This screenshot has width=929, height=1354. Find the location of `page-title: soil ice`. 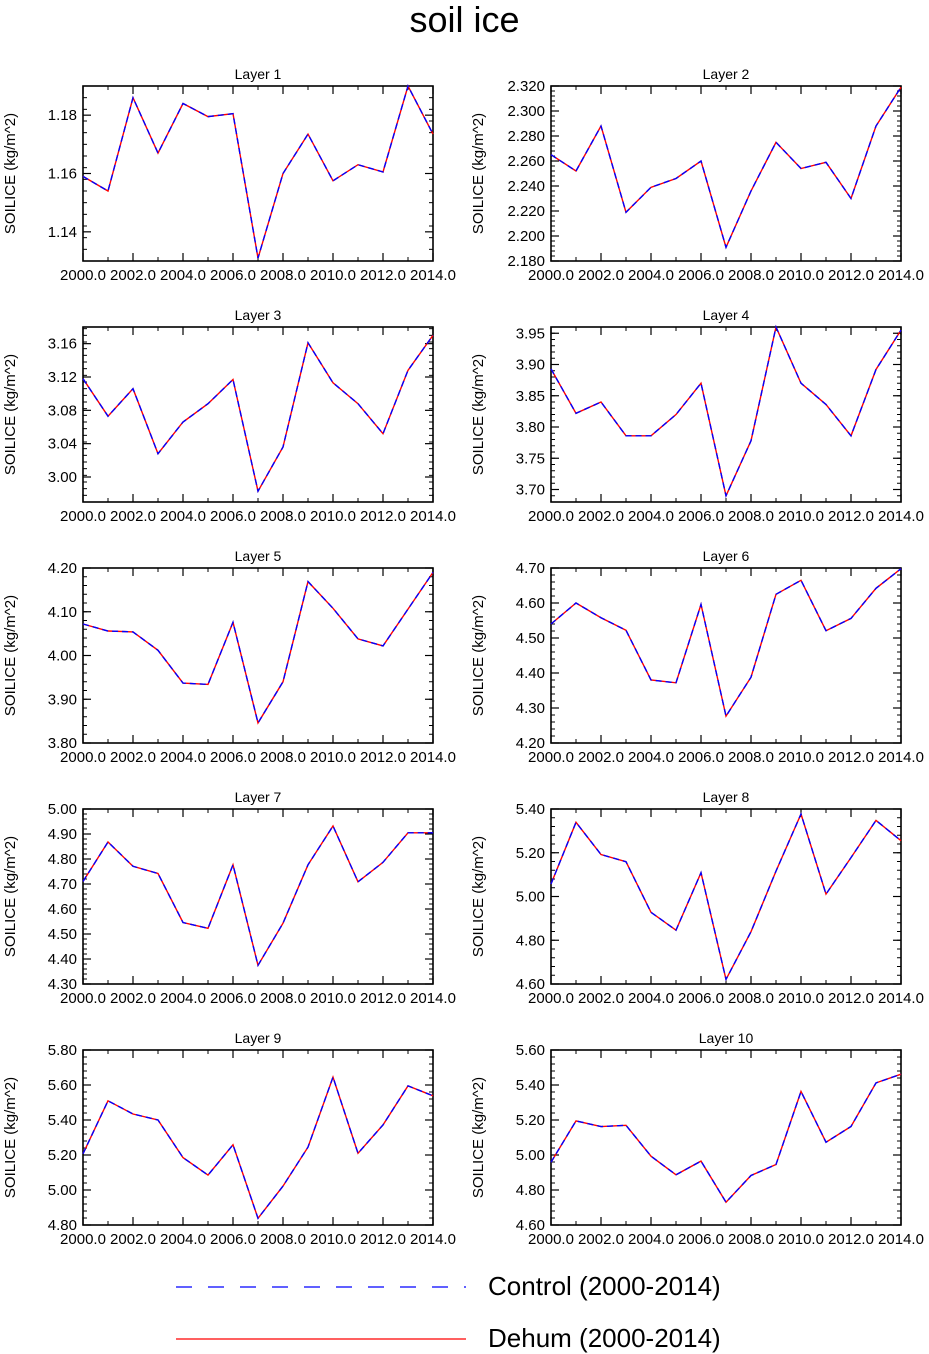

page-title: soil ice is located at coordinates (464, 20).